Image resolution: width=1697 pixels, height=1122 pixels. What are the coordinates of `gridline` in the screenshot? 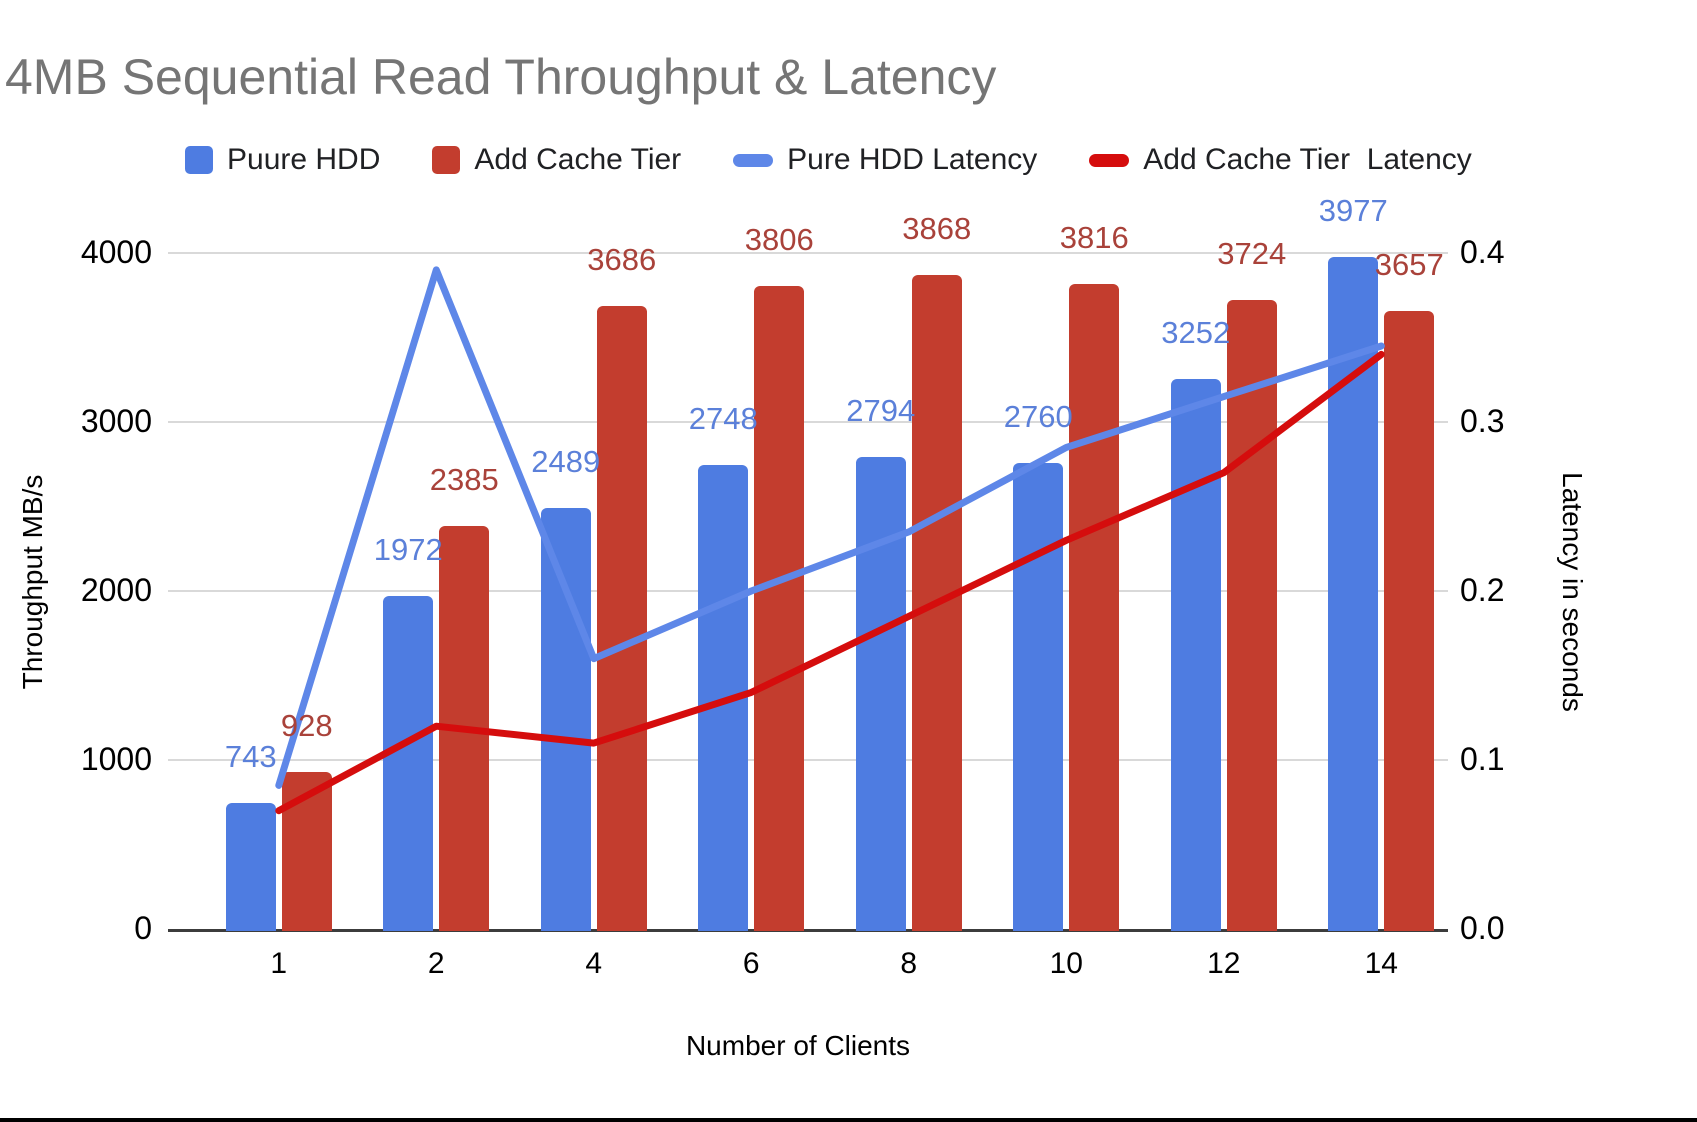 It's located at (808, 253).